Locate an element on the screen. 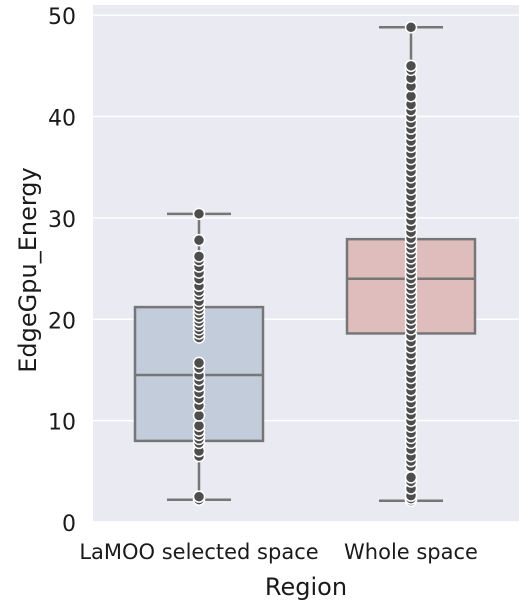 The width and height of the screenshot is (532, 613). y-tick-labels: 0 10 20 30 40 50 is located at coordinates (62, 271).